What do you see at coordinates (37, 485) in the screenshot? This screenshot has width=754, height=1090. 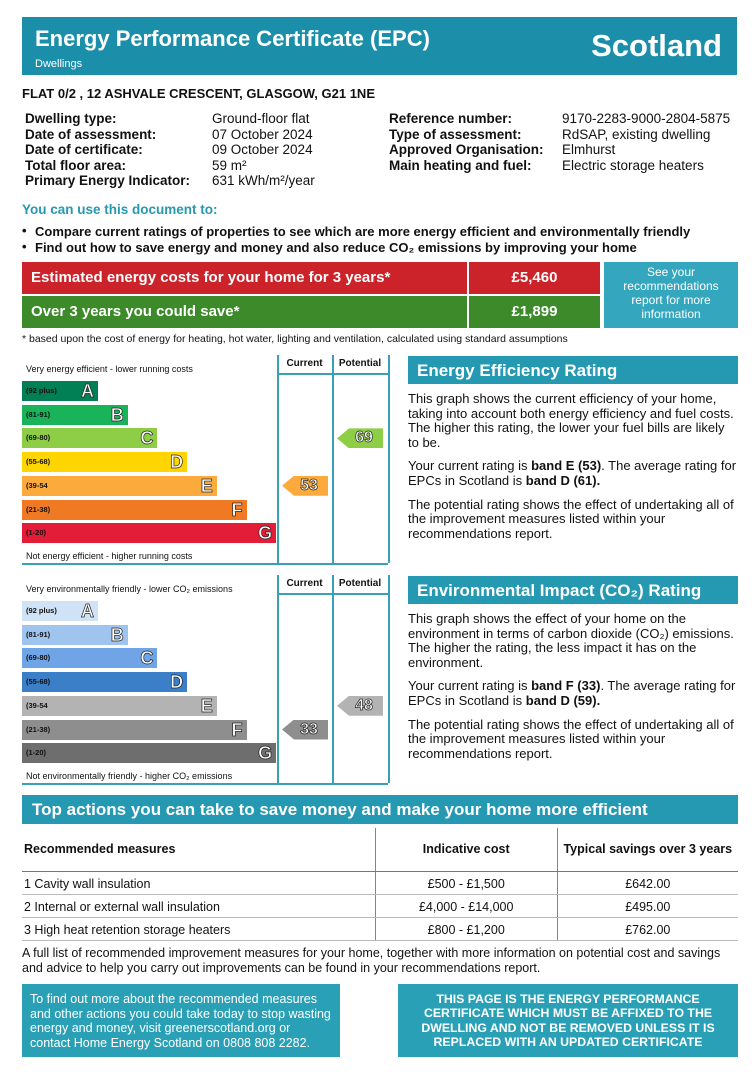 I see `band-range: (39-54` at bounding box center [37, 485].